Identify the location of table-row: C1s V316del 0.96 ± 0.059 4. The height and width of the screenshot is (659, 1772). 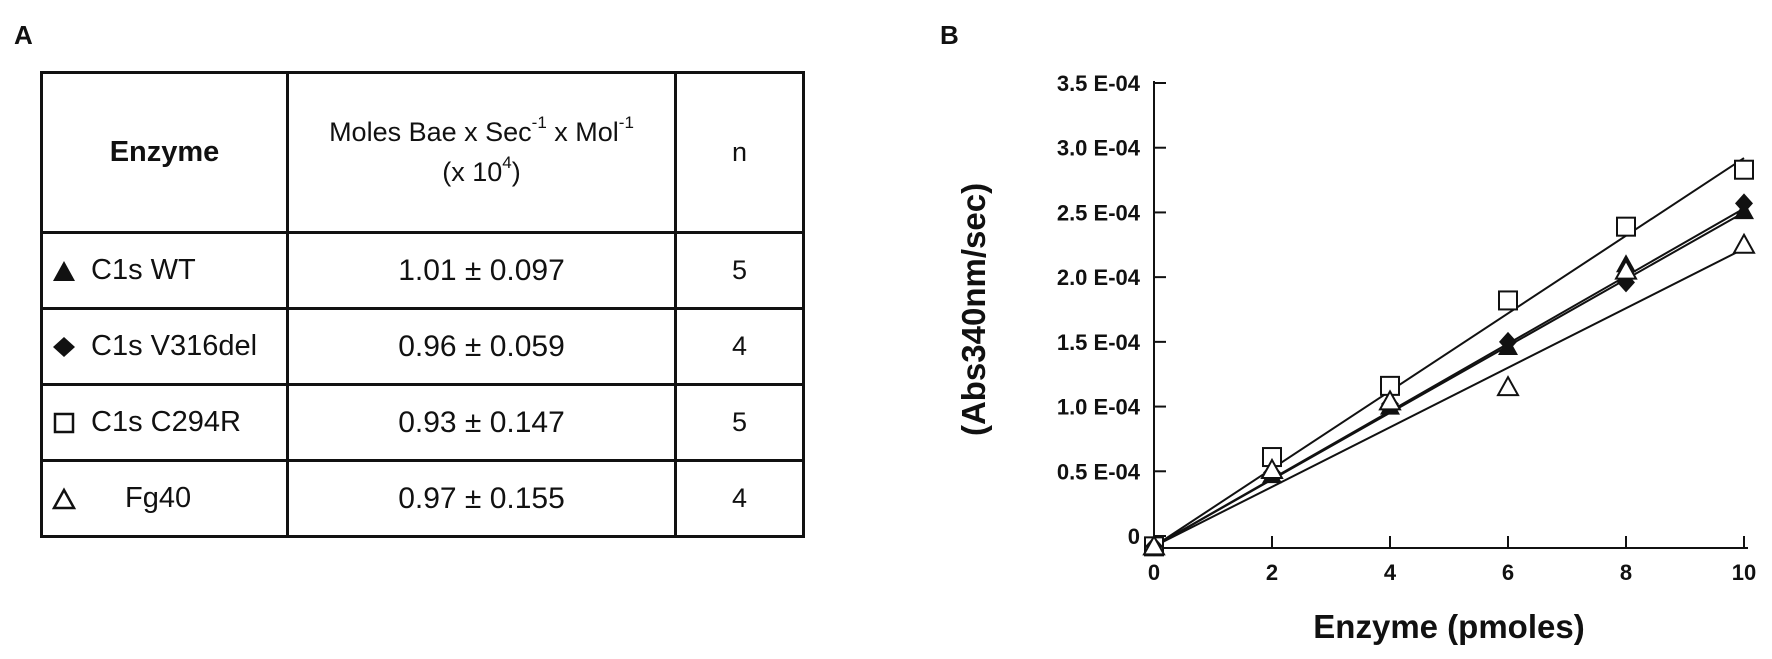
(422, 346).